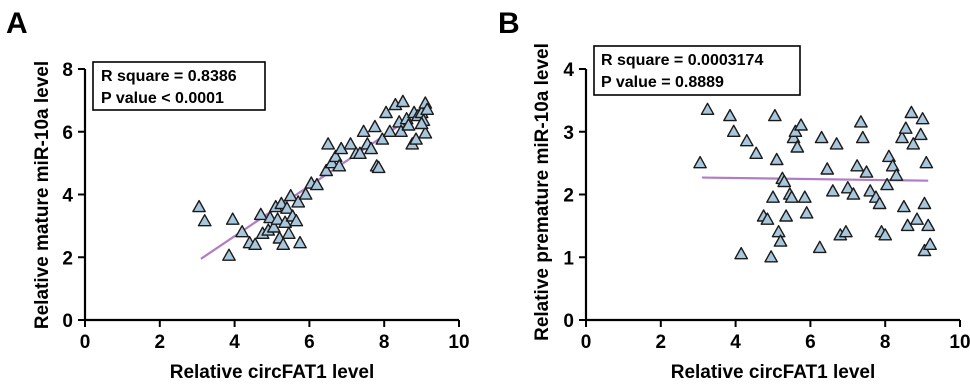  Describe the element at coordinates (735, 342) in the screenshot. I see `panel-b-x-tick-label: 4` at that location.